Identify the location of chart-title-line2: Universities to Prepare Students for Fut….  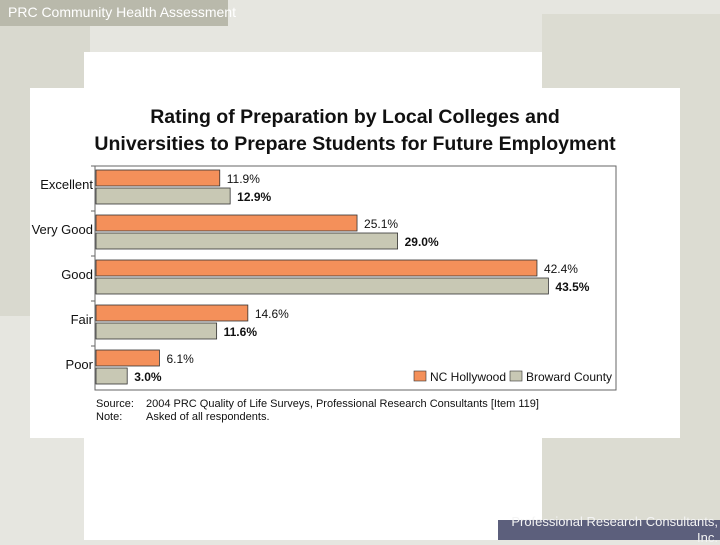
(355, 144).